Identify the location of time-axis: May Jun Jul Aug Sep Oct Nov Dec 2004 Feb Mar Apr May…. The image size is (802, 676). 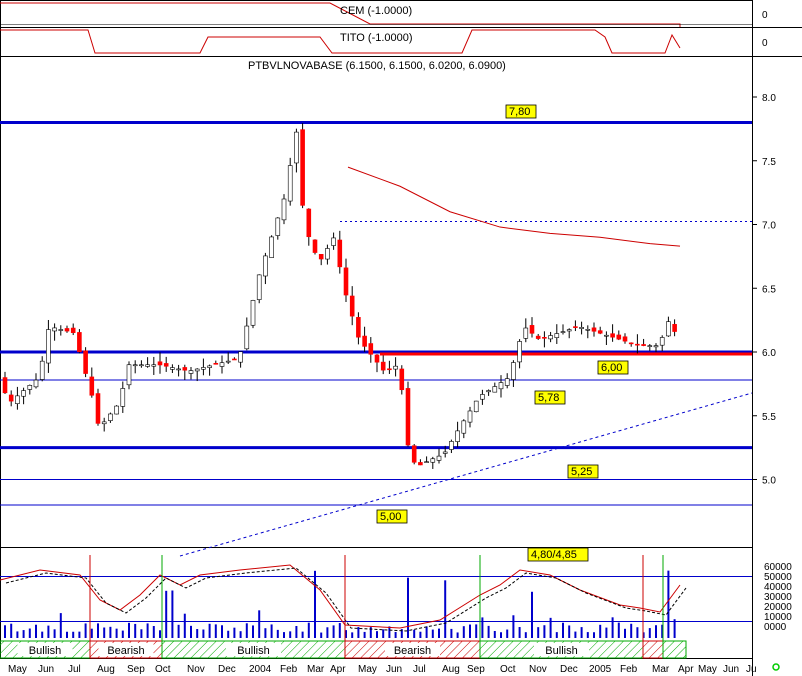
(382, 669).